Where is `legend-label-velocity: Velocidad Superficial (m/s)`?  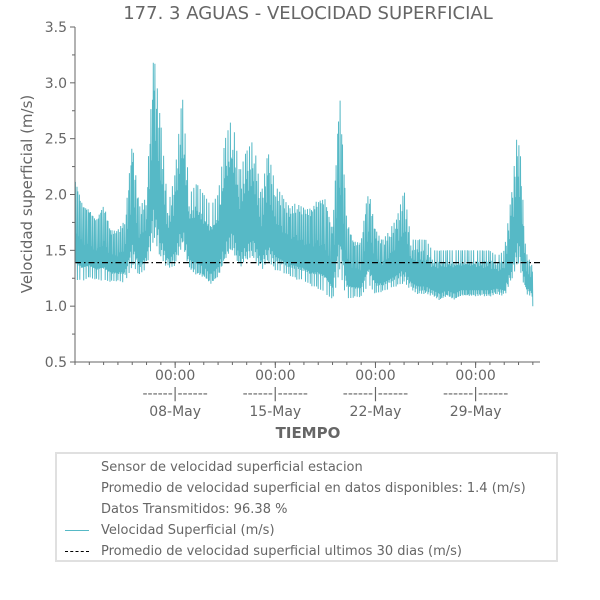
legend-label-velocity: Velocidad Superficial (m/s) is located at coordinates (188, 530).